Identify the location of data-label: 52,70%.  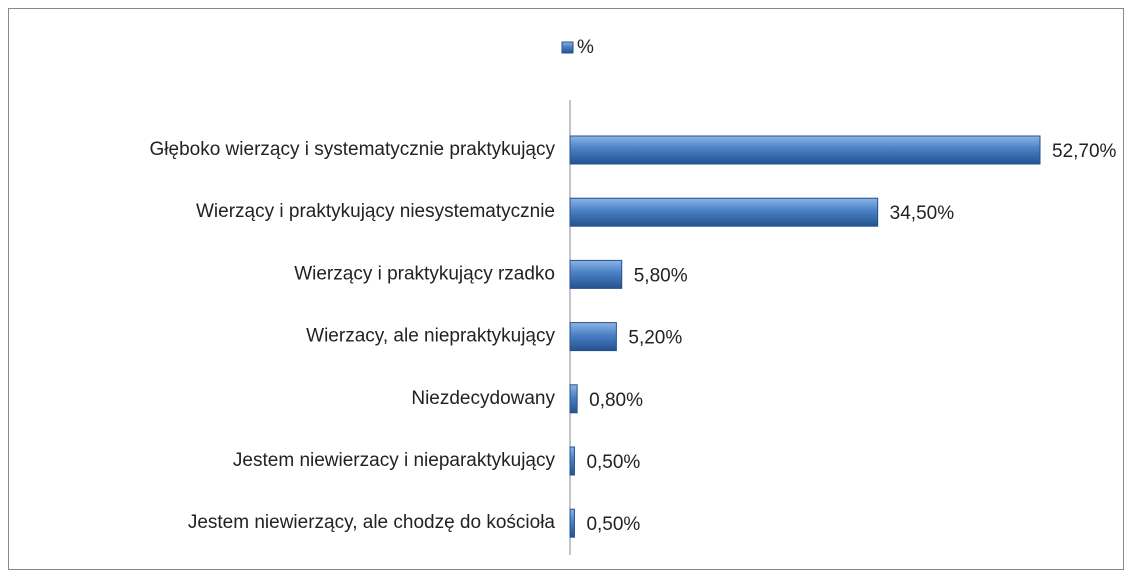
(1084, 151).